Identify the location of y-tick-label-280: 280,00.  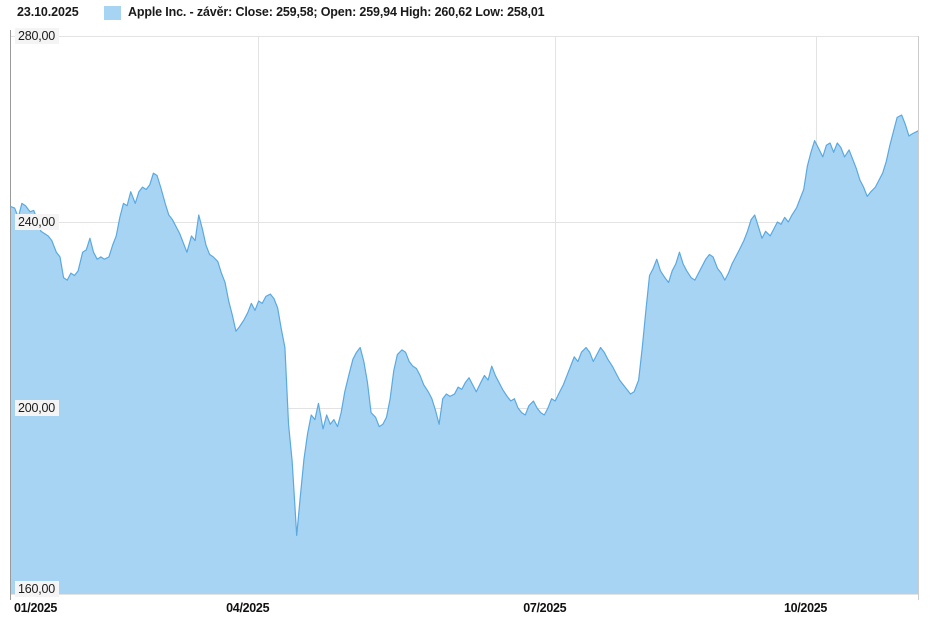
(37, 36).